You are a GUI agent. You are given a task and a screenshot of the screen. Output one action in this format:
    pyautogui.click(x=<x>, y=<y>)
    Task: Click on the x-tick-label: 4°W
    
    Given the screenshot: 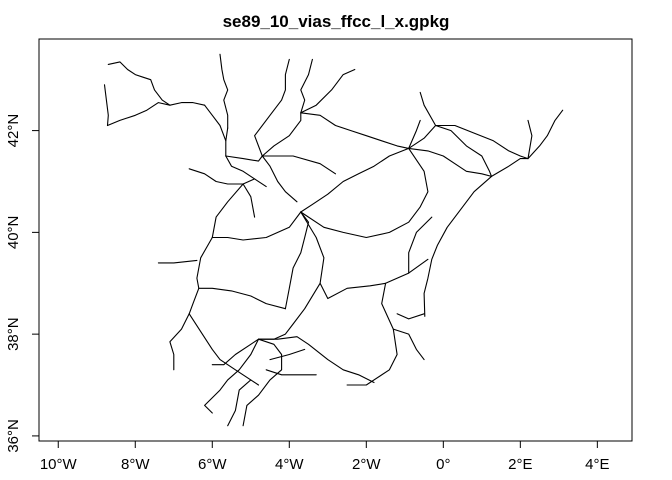 What is the action you would take?
    pyautogui.click(x=289, y=464)
    